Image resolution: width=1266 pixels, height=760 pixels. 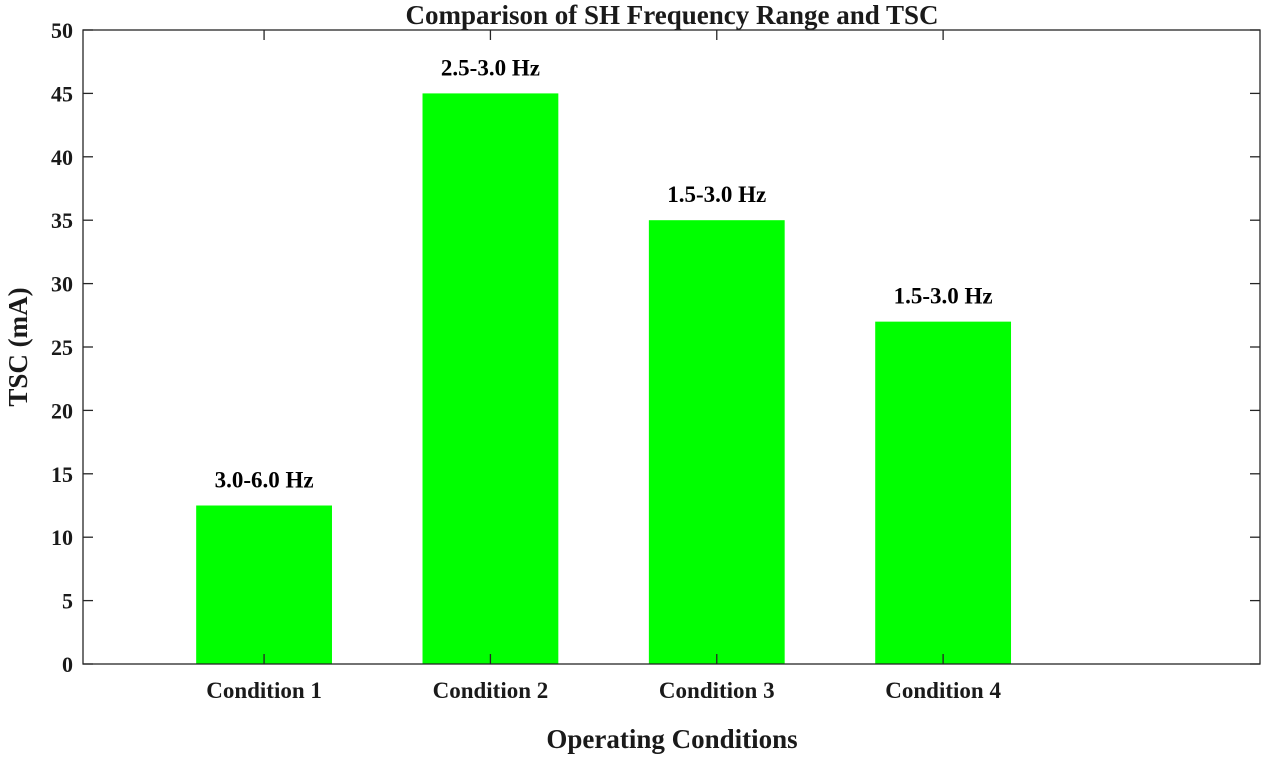 I want to click on y-tick-label-50: 50, so click(x=62, y=30).